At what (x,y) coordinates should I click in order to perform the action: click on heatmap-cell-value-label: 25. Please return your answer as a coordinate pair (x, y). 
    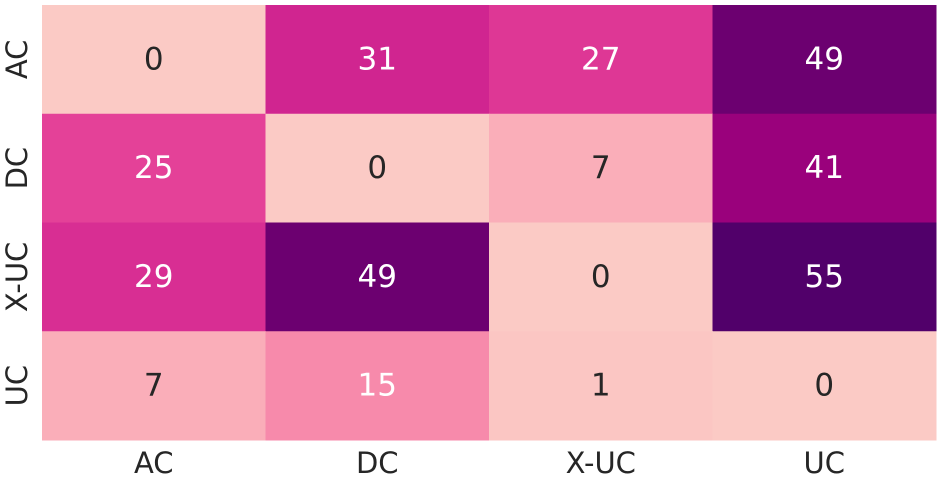
    Looking at the image, I should click on (153, 168).